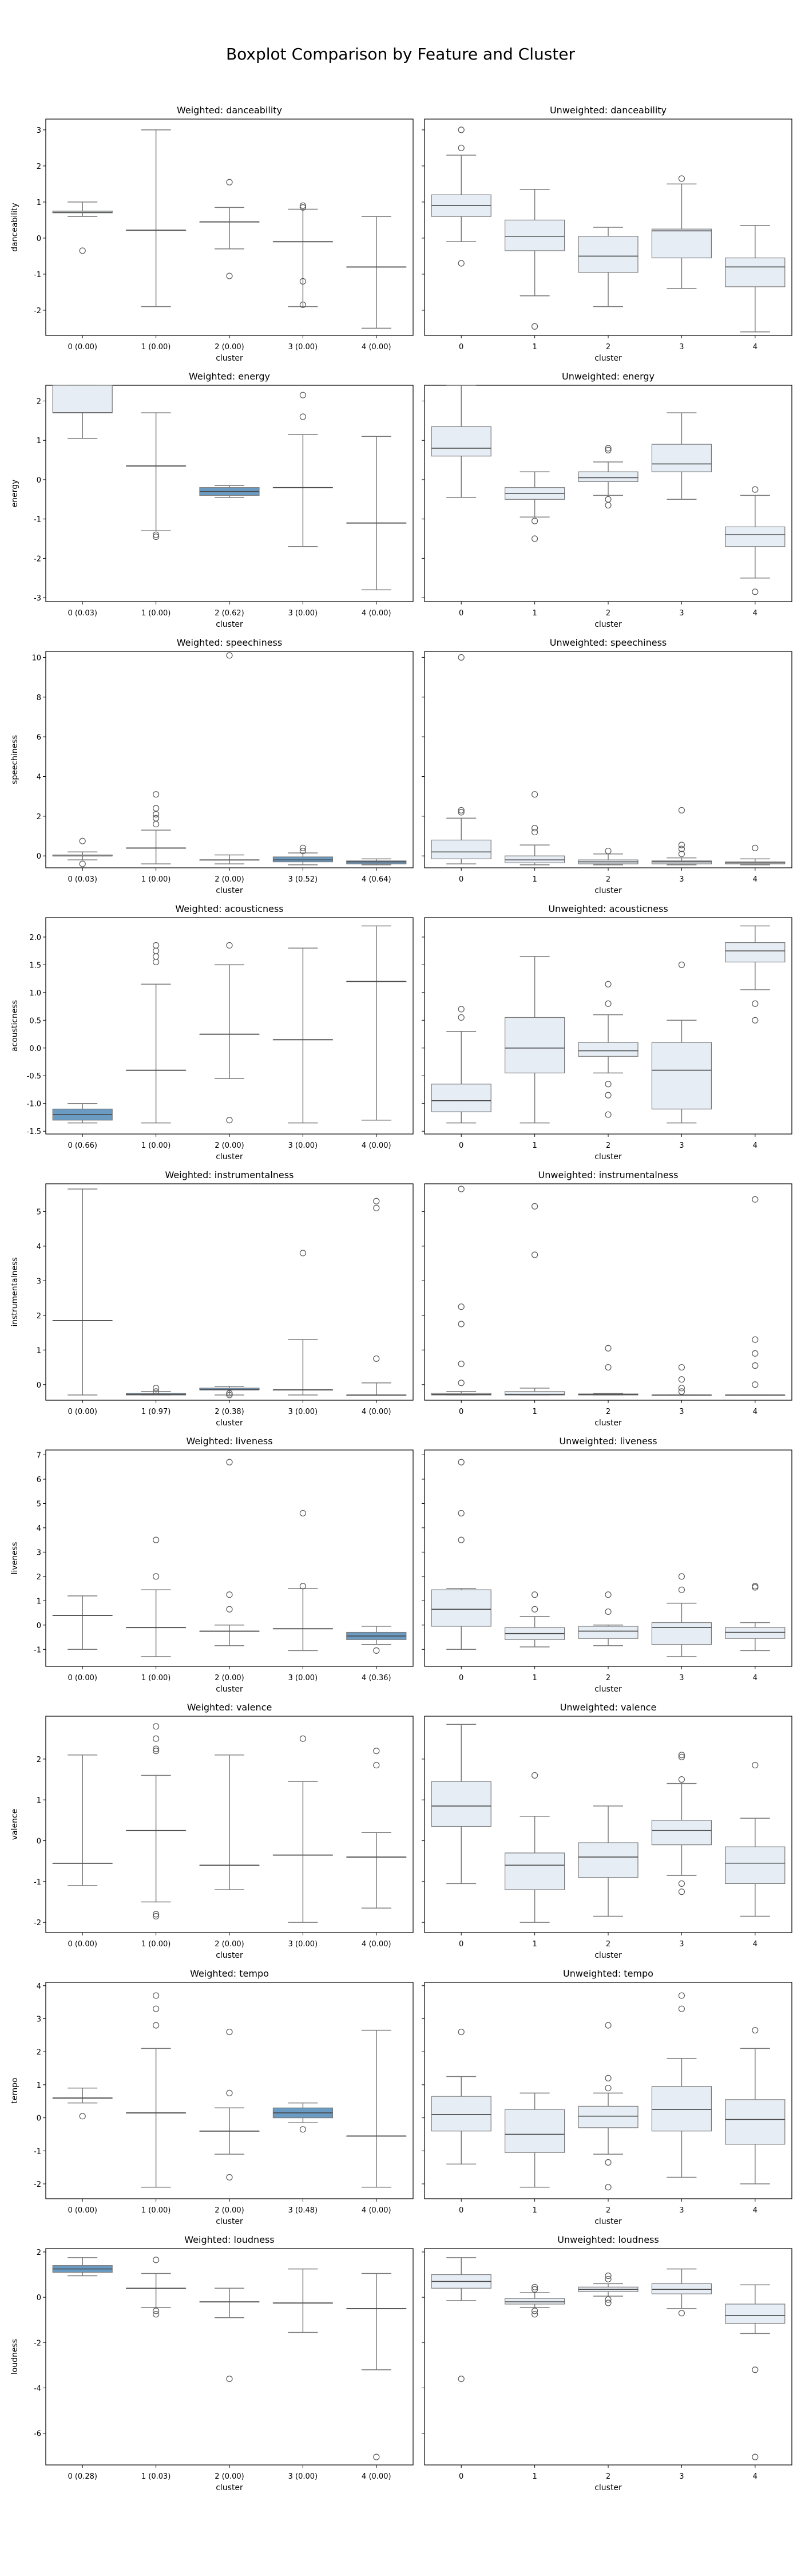  I want to click on panel-unweighted-instrumentalness: Unweighted: instrumentalness cluster 0 1 2 3 4, so click(607, 1299).